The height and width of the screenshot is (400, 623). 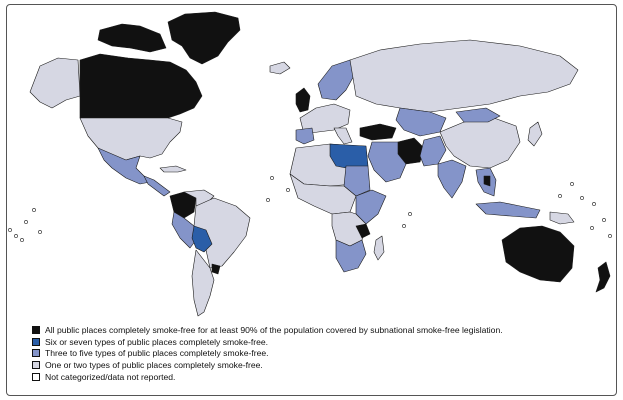 What do you see at coordinates (464, 76) in the screenshot?
I see `region-russia` at bounding box center [464, 76].